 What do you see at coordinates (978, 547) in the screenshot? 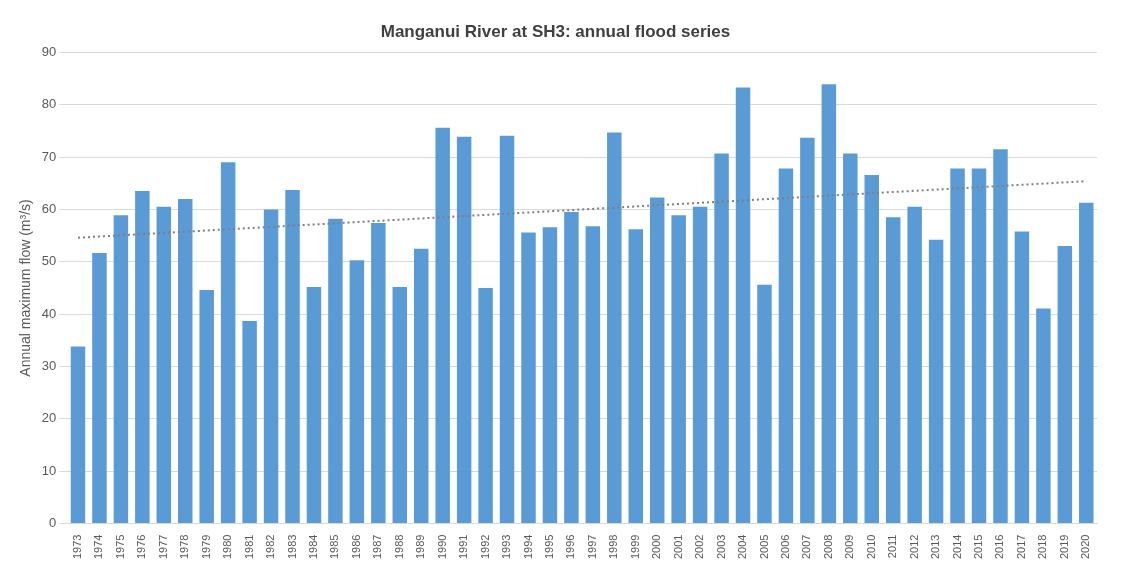
I see `x-tick-label: 2015` at bounding box center [978, 547].